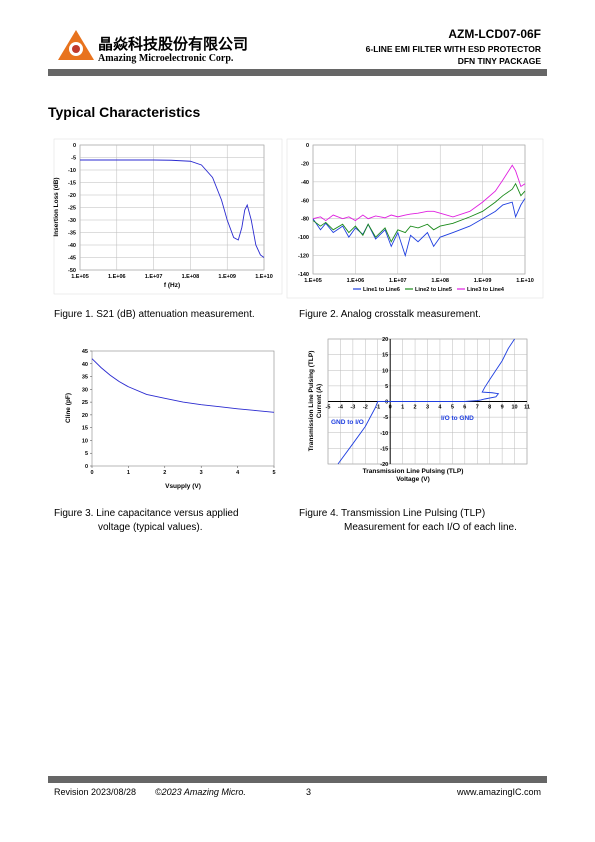 Image resolution: width=595 pixels, height=842 pixels. What do you see at coordinates (85, 390) in the screenshot?
I see `y-tick-label: 30` at bounding box center [85, 390].